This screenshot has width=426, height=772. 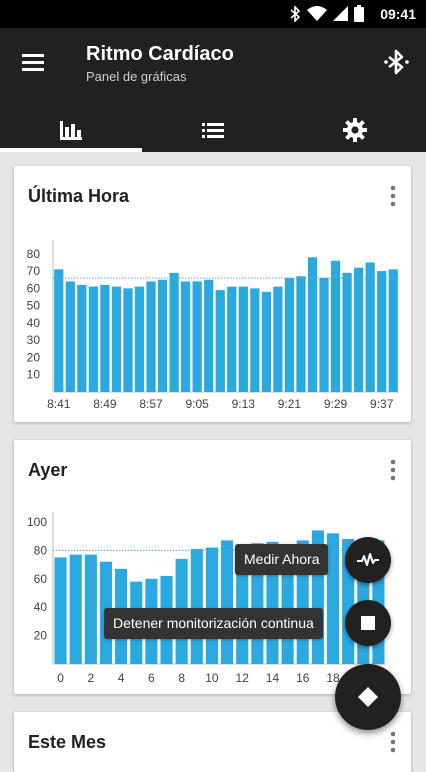 What do you see at coordinates (136, 76) in the screenshot?
I see `app-subtitle: Panel de gráficas` at bounding box center [136, 76].